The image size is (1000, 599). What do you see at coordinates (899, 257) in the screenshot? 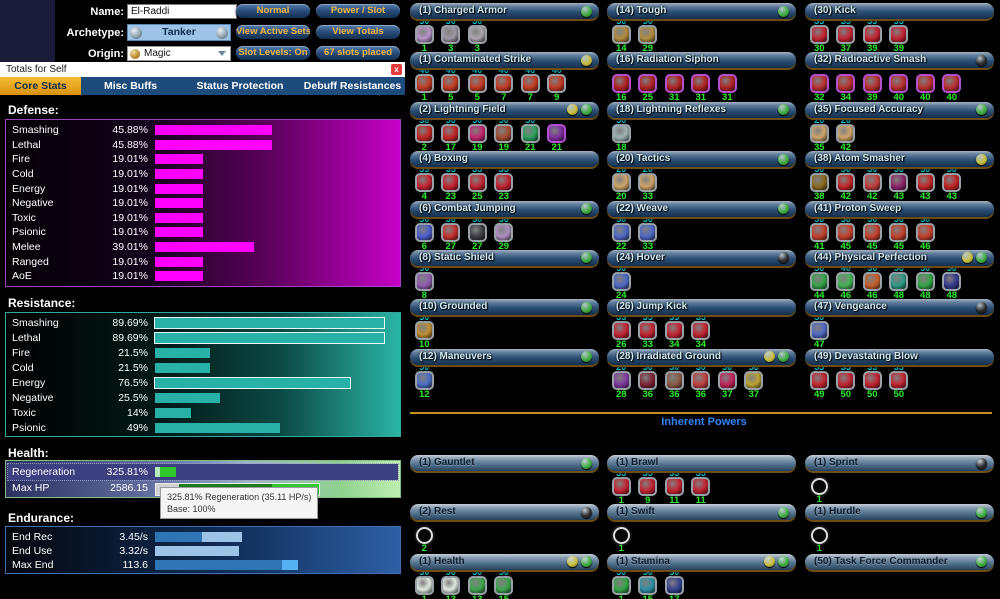
I see `power-44-physical-perfection: (44) Physical Perfection` at bounding box center [899, 257].